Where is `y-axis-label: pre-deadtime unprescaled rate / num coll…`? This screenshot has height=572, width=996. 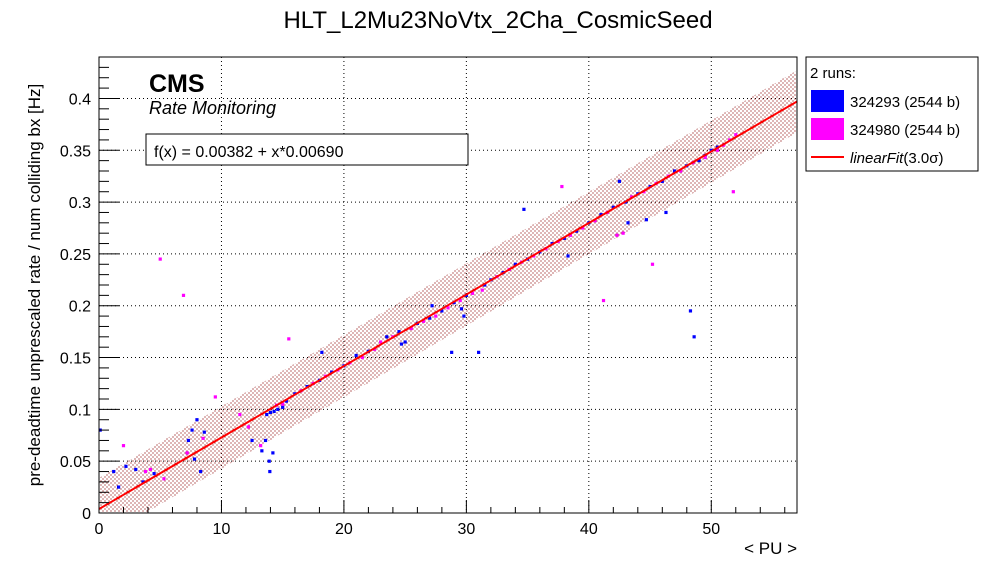
y-axis-label: pre-deadtime unprescaled rate / num coll… is located at coordinates (34, 285).